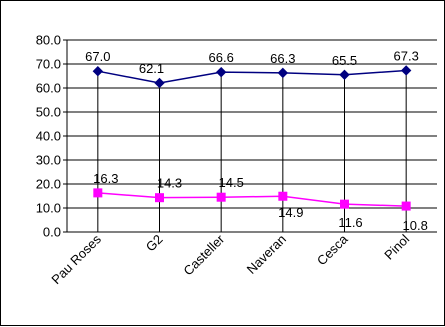  I want to click on y-tick-label: 10.0, so click(48, 208).